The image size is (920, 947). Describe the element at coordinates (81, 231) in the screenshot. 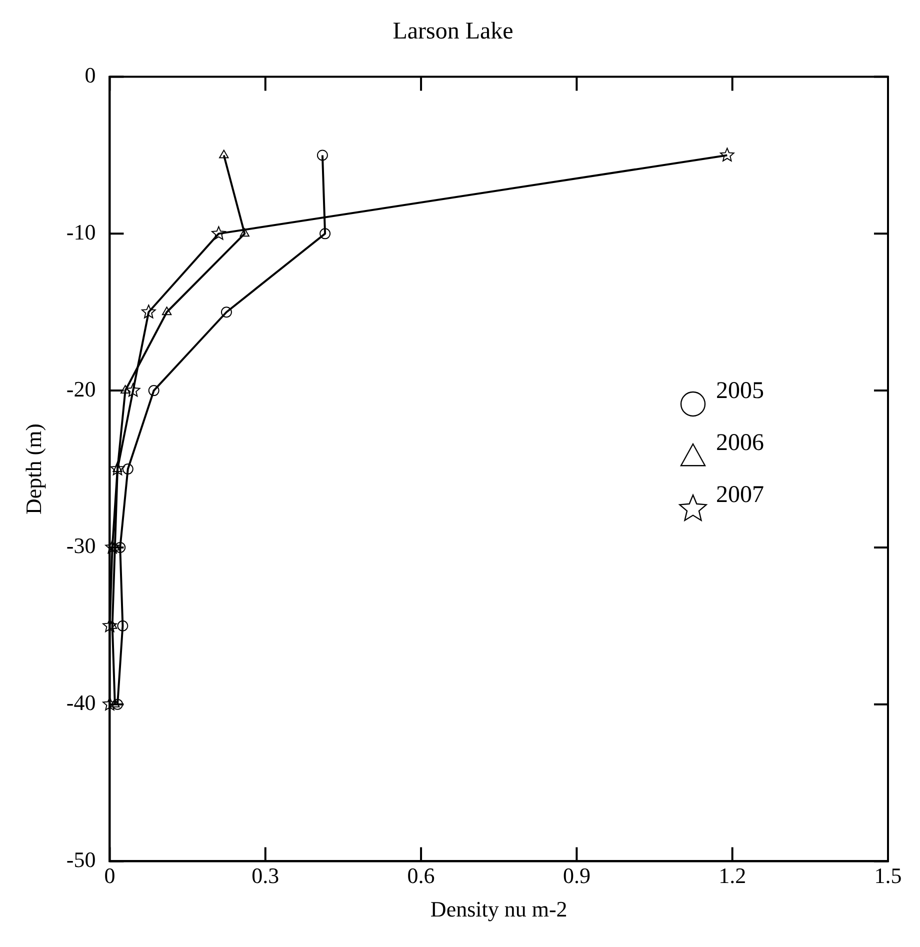

I see `y-tick-label: -10` at that location.